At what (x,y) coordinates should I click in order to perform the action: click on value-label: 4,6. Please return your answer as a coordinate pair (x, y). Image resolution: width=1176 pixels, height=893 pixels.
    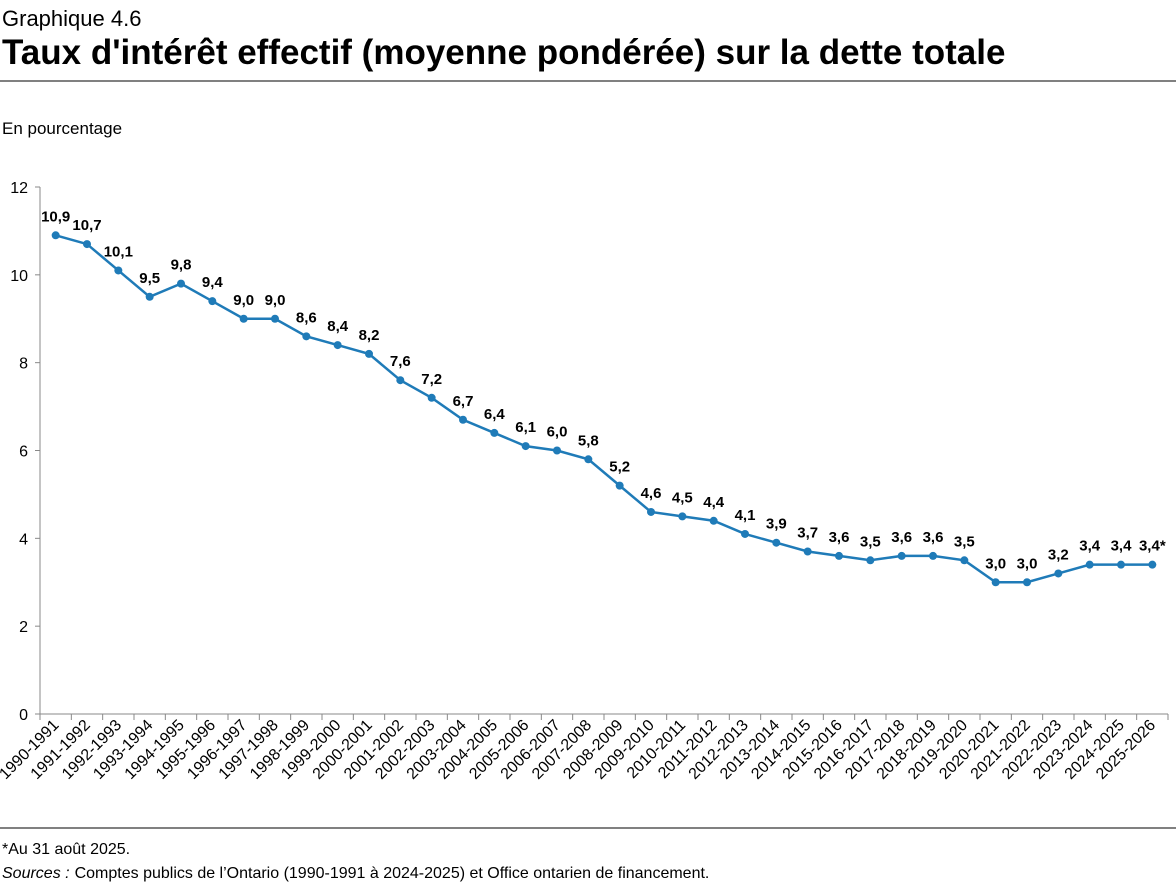
    Looking at the image, I should click on (651, 493).